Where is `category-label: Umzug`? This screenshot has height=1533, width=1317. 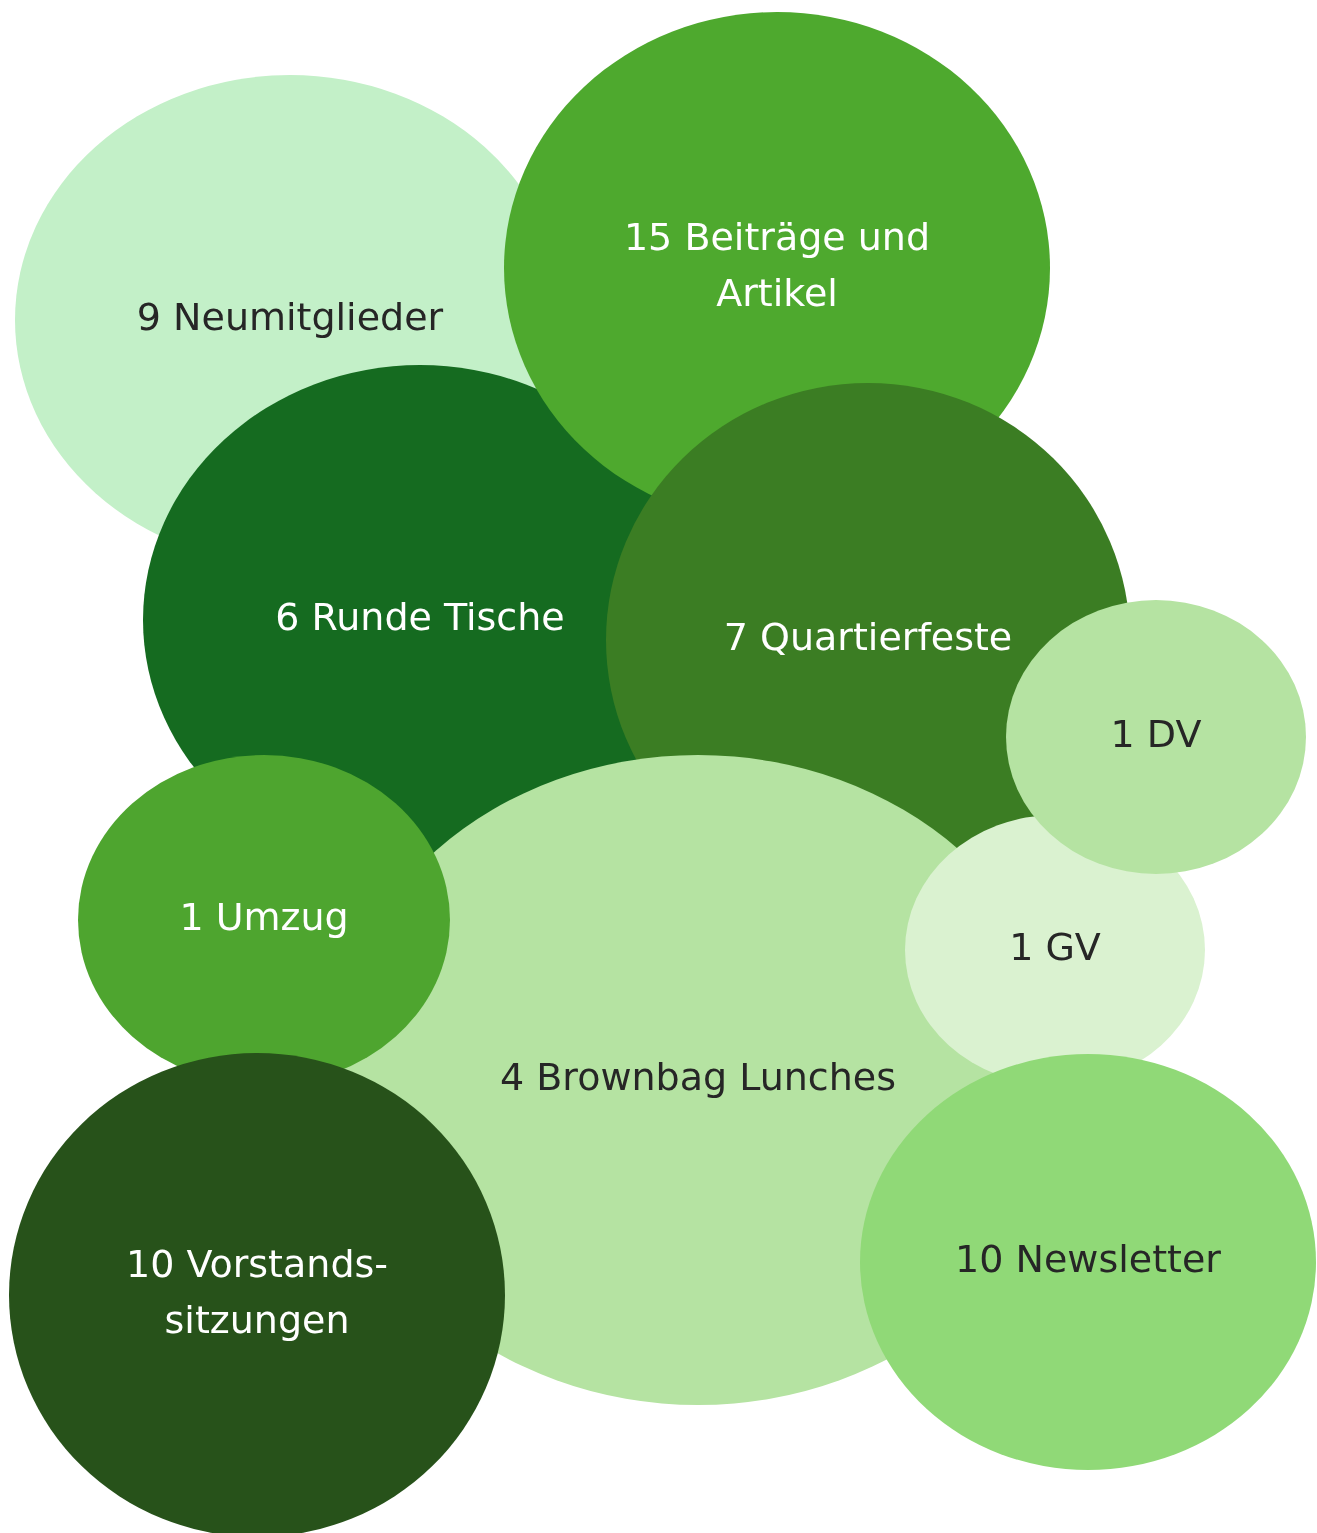 category-label: Umzug is located at coordinates (282, 916).